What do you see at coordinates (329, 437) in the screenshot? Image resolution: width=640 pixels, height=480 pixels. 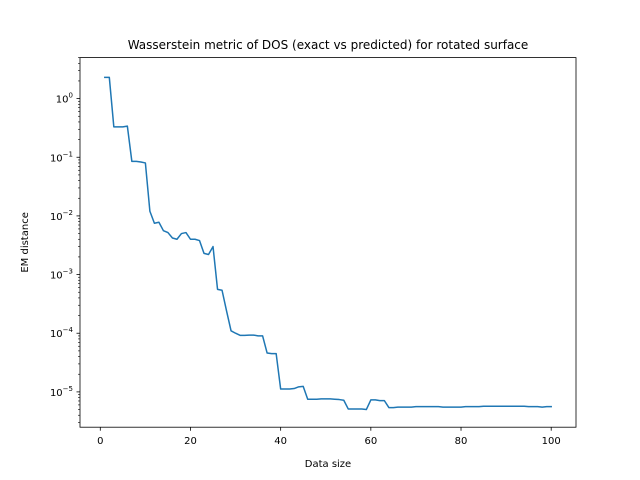 I see `x-axis: 0 20 40 60 80 100` at bounding box center [329, 437].